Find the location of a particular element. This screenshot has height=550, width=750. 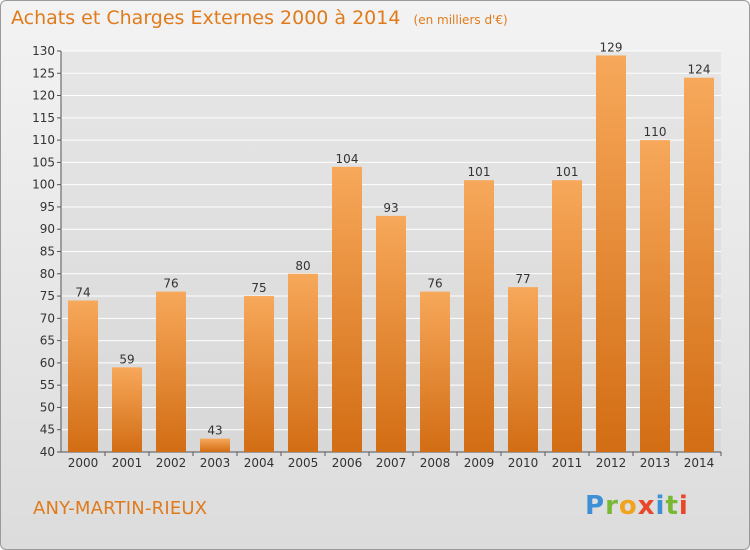

x-tick-label: 2007 is located at coordinates (391, 463).